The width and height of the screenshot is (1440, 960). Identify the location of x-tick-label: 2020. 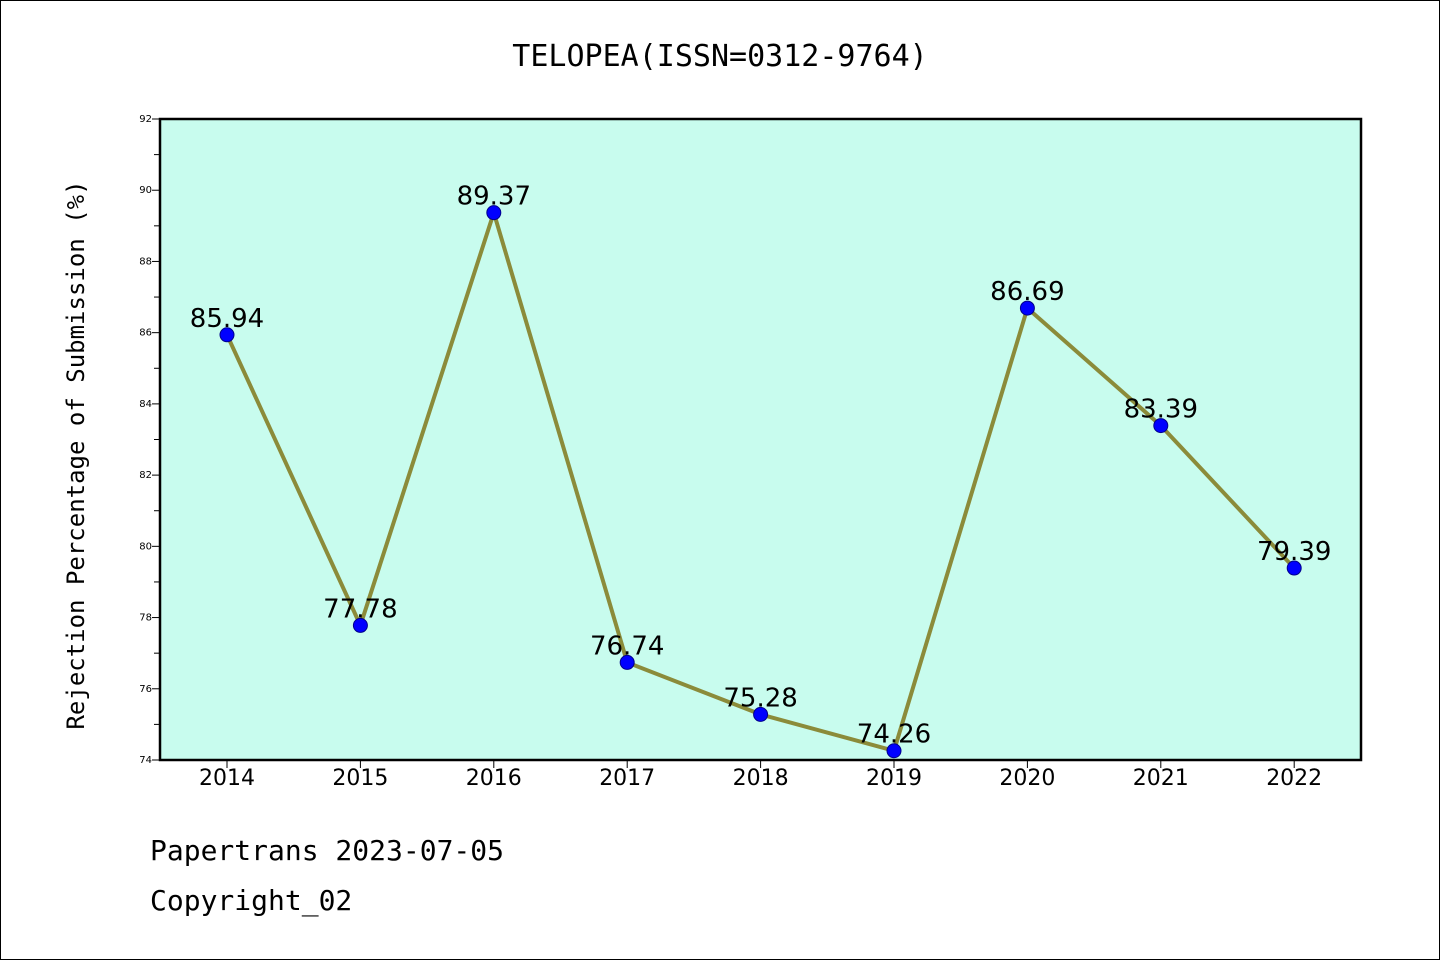
(1027, 778).